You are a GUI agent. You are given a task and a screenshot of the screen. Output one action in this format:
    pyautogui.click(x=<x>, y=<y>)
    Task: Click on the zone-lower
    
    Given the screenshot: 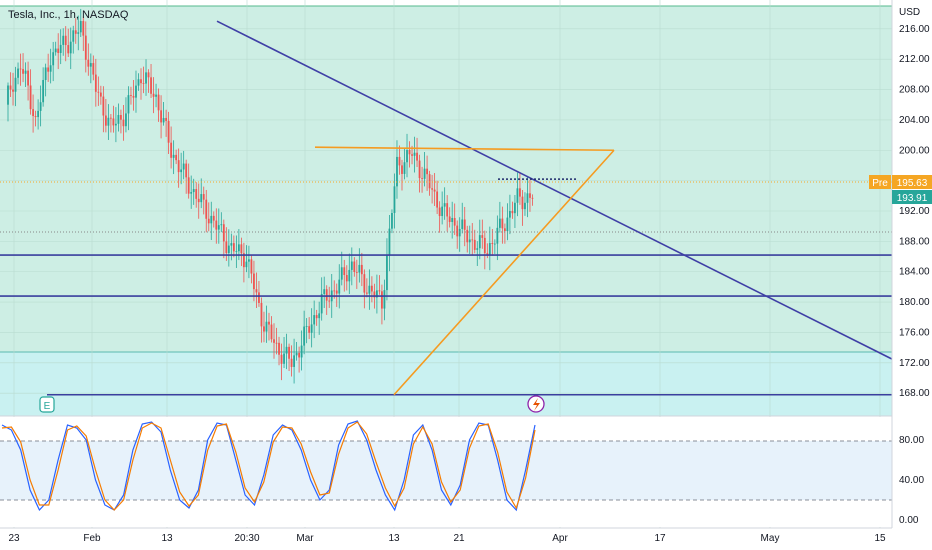 What is the action you would take?
    pyautogui.click(x=446, y=384)
    